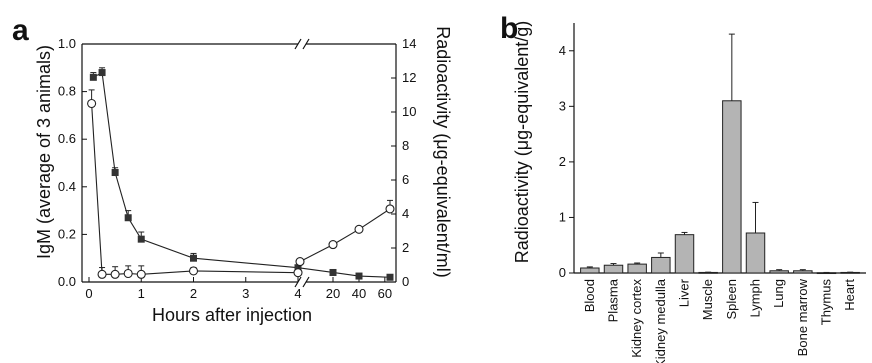 The image size is (872, 363). Describe the element at coordinates (562, 216) in the screenshot. I see `panel-b-y-tick-label: 1` at that location.